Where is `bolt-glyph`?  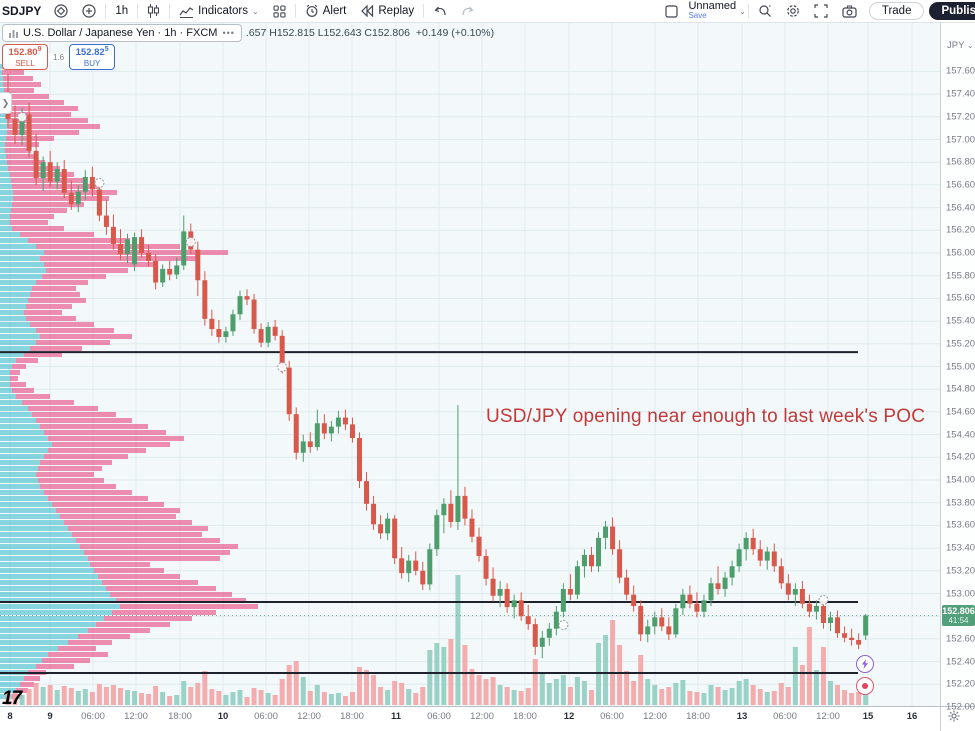
bolt-glyph is located at coordinates (865, 664).